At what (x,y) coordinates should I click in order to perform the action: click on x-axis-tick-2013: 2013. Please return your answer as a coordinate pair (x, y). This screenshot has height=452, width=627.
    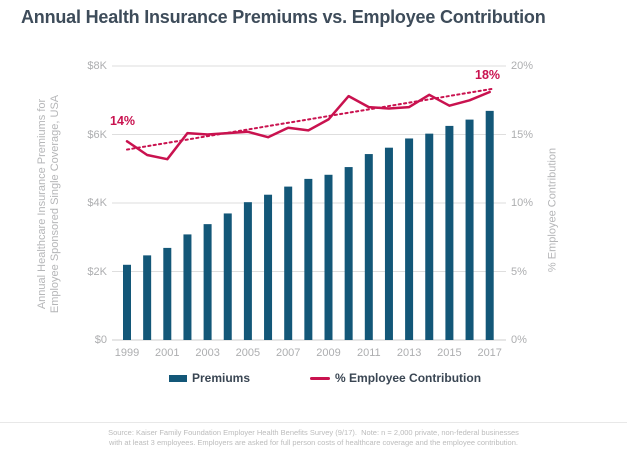
    Looking at the image, I should click on (409, 353).